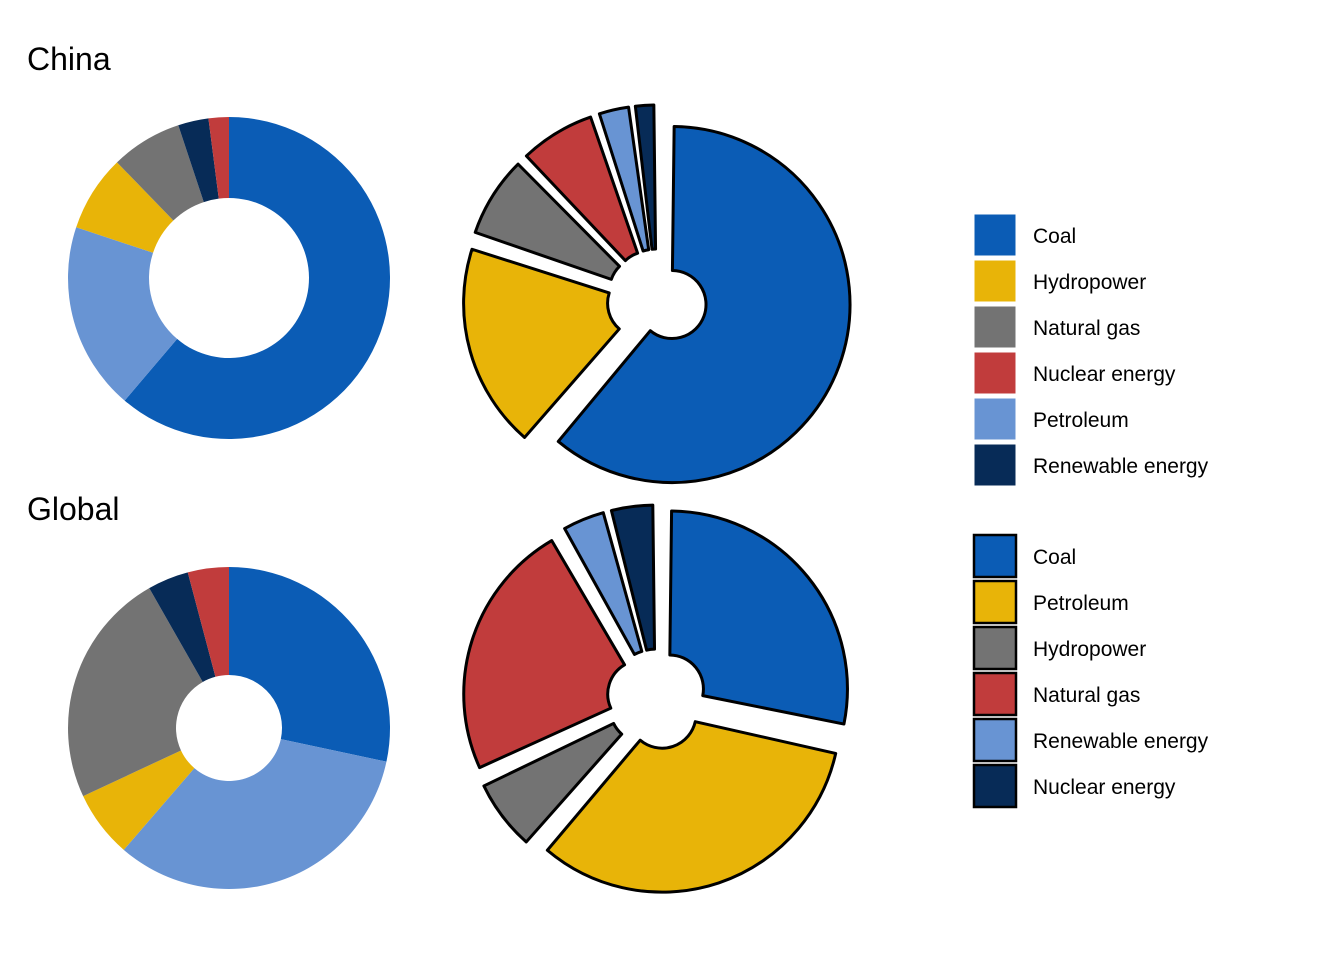 This screenshot has width=1344, height=960. What do you see at coordinates (995, 602) in the screenshot?
I see `global-legend-swatch-petroleum` at bounding box center [995, 602].